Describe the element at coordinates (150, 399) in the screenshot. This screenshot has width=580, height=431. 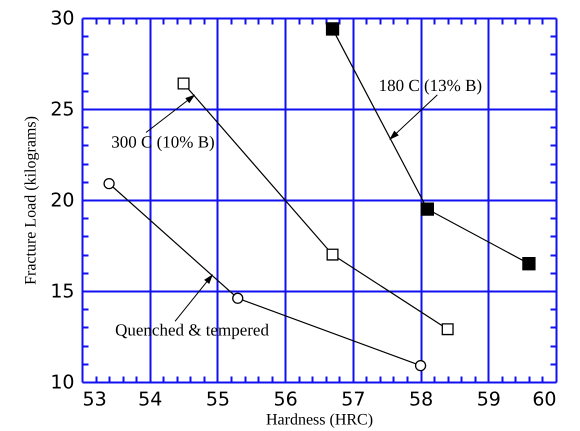
I see `x-tick-label: 54` at that location.